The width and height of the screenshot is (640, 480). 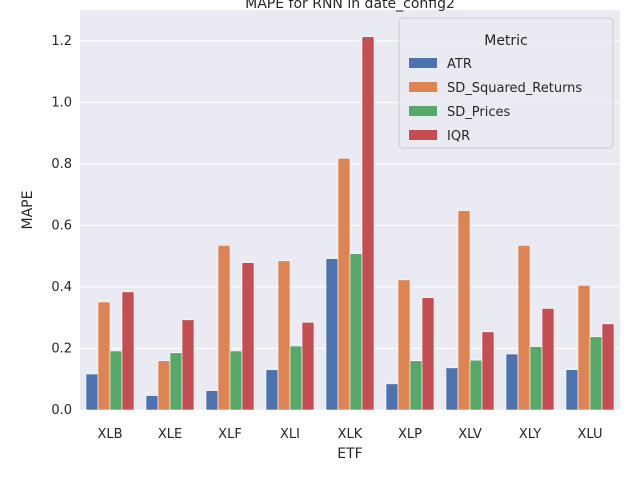 What do you see at coordinates (470, 434) in the screenshot?
I see `x-tick-label: XLV` at bounding box center [470, 434].